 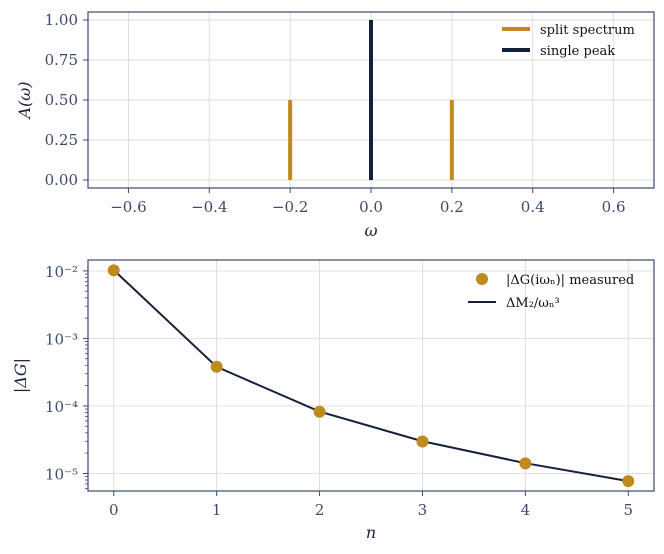 What do you see at coordinates (128, 207) in the screenshot?
I see `x-tick-label: −0.6` at bounding box center [128, 207].